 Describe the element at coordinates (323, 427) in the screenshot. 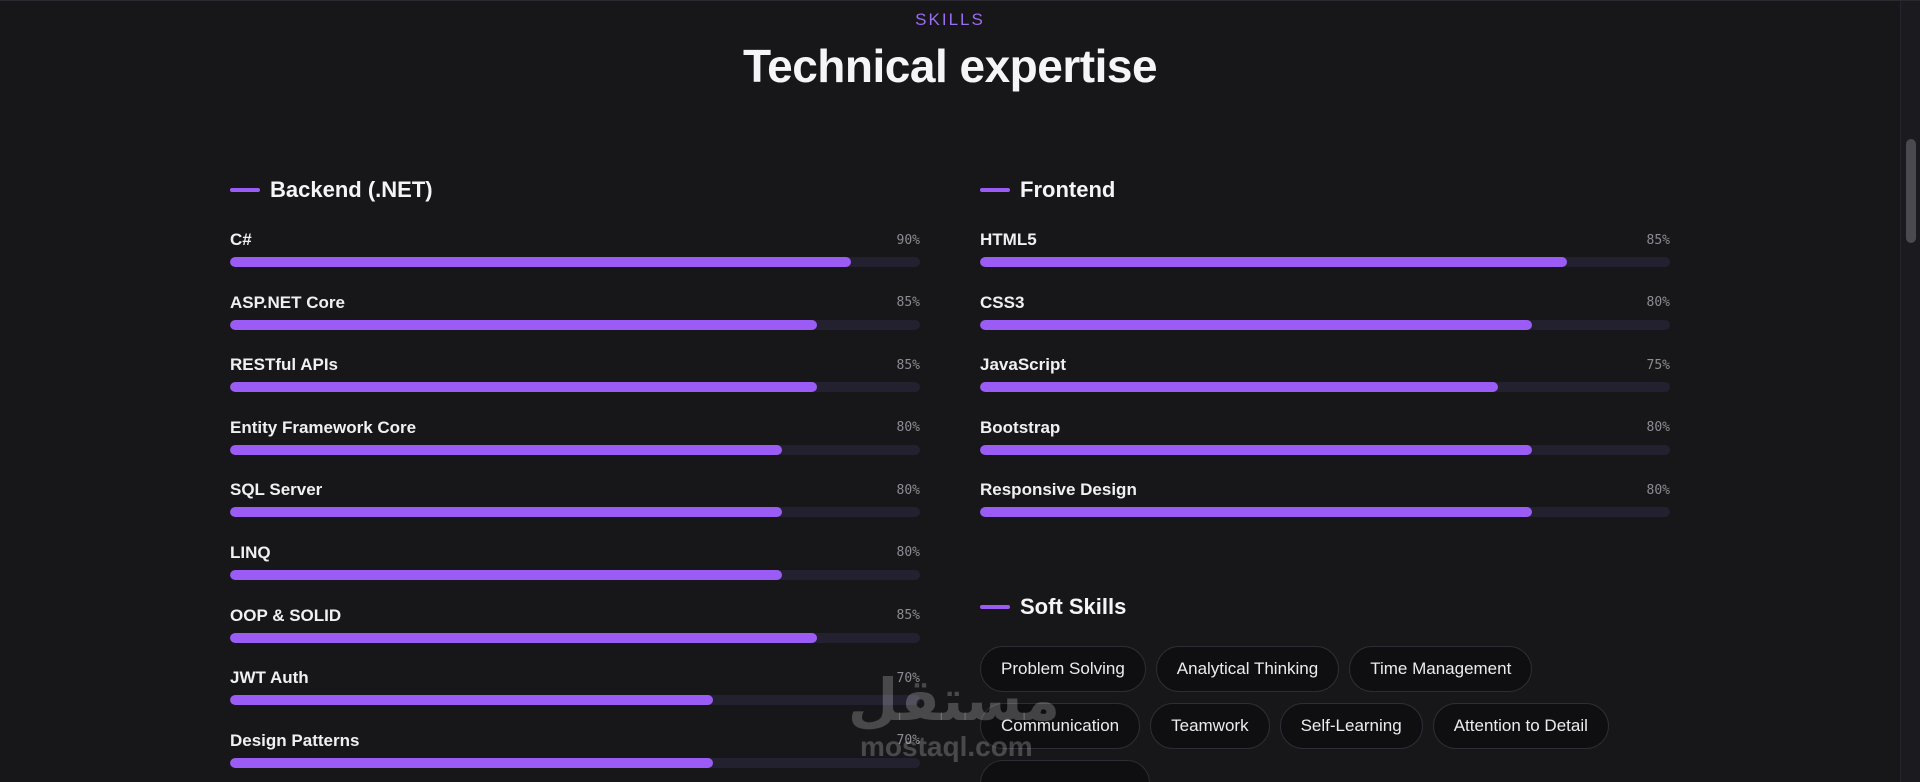

I see `skill-name: Entity Framework Core` at that location.